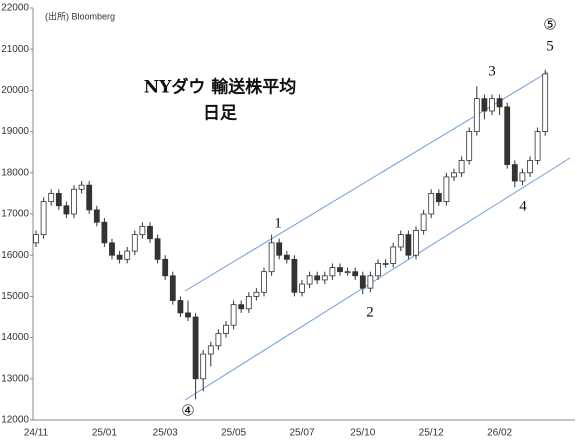 The width and height of the screenshot is (579, 447). Describe the element at coordinates (233, 433) in the screenshot. I see `x-tick-label: 25/05` at that location.